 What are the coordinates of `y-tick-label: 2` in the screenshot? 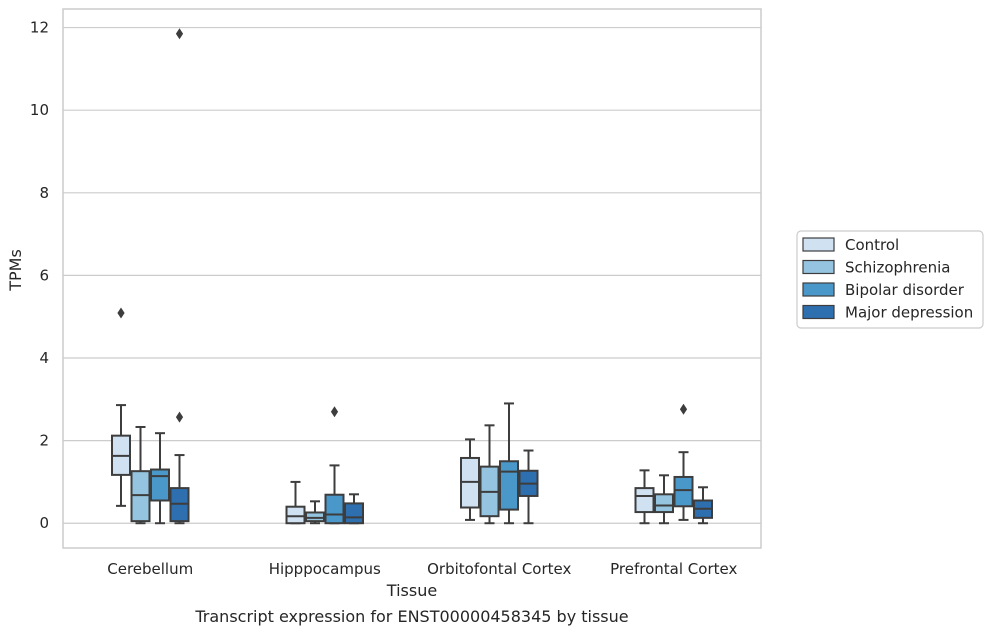 It's located at (44, 441).